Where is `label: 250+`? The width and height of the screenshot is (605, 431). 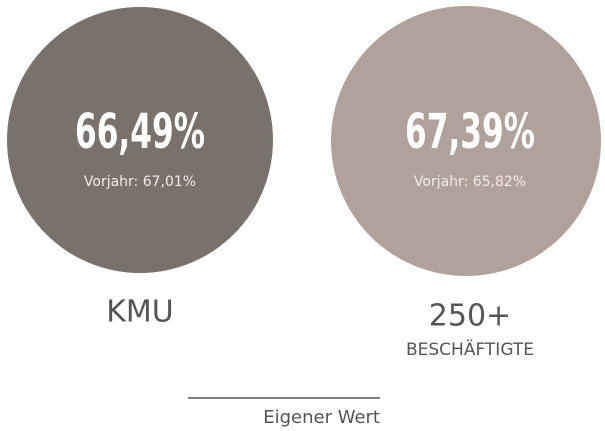
label: 250+ is located at coordinates (470, 316).